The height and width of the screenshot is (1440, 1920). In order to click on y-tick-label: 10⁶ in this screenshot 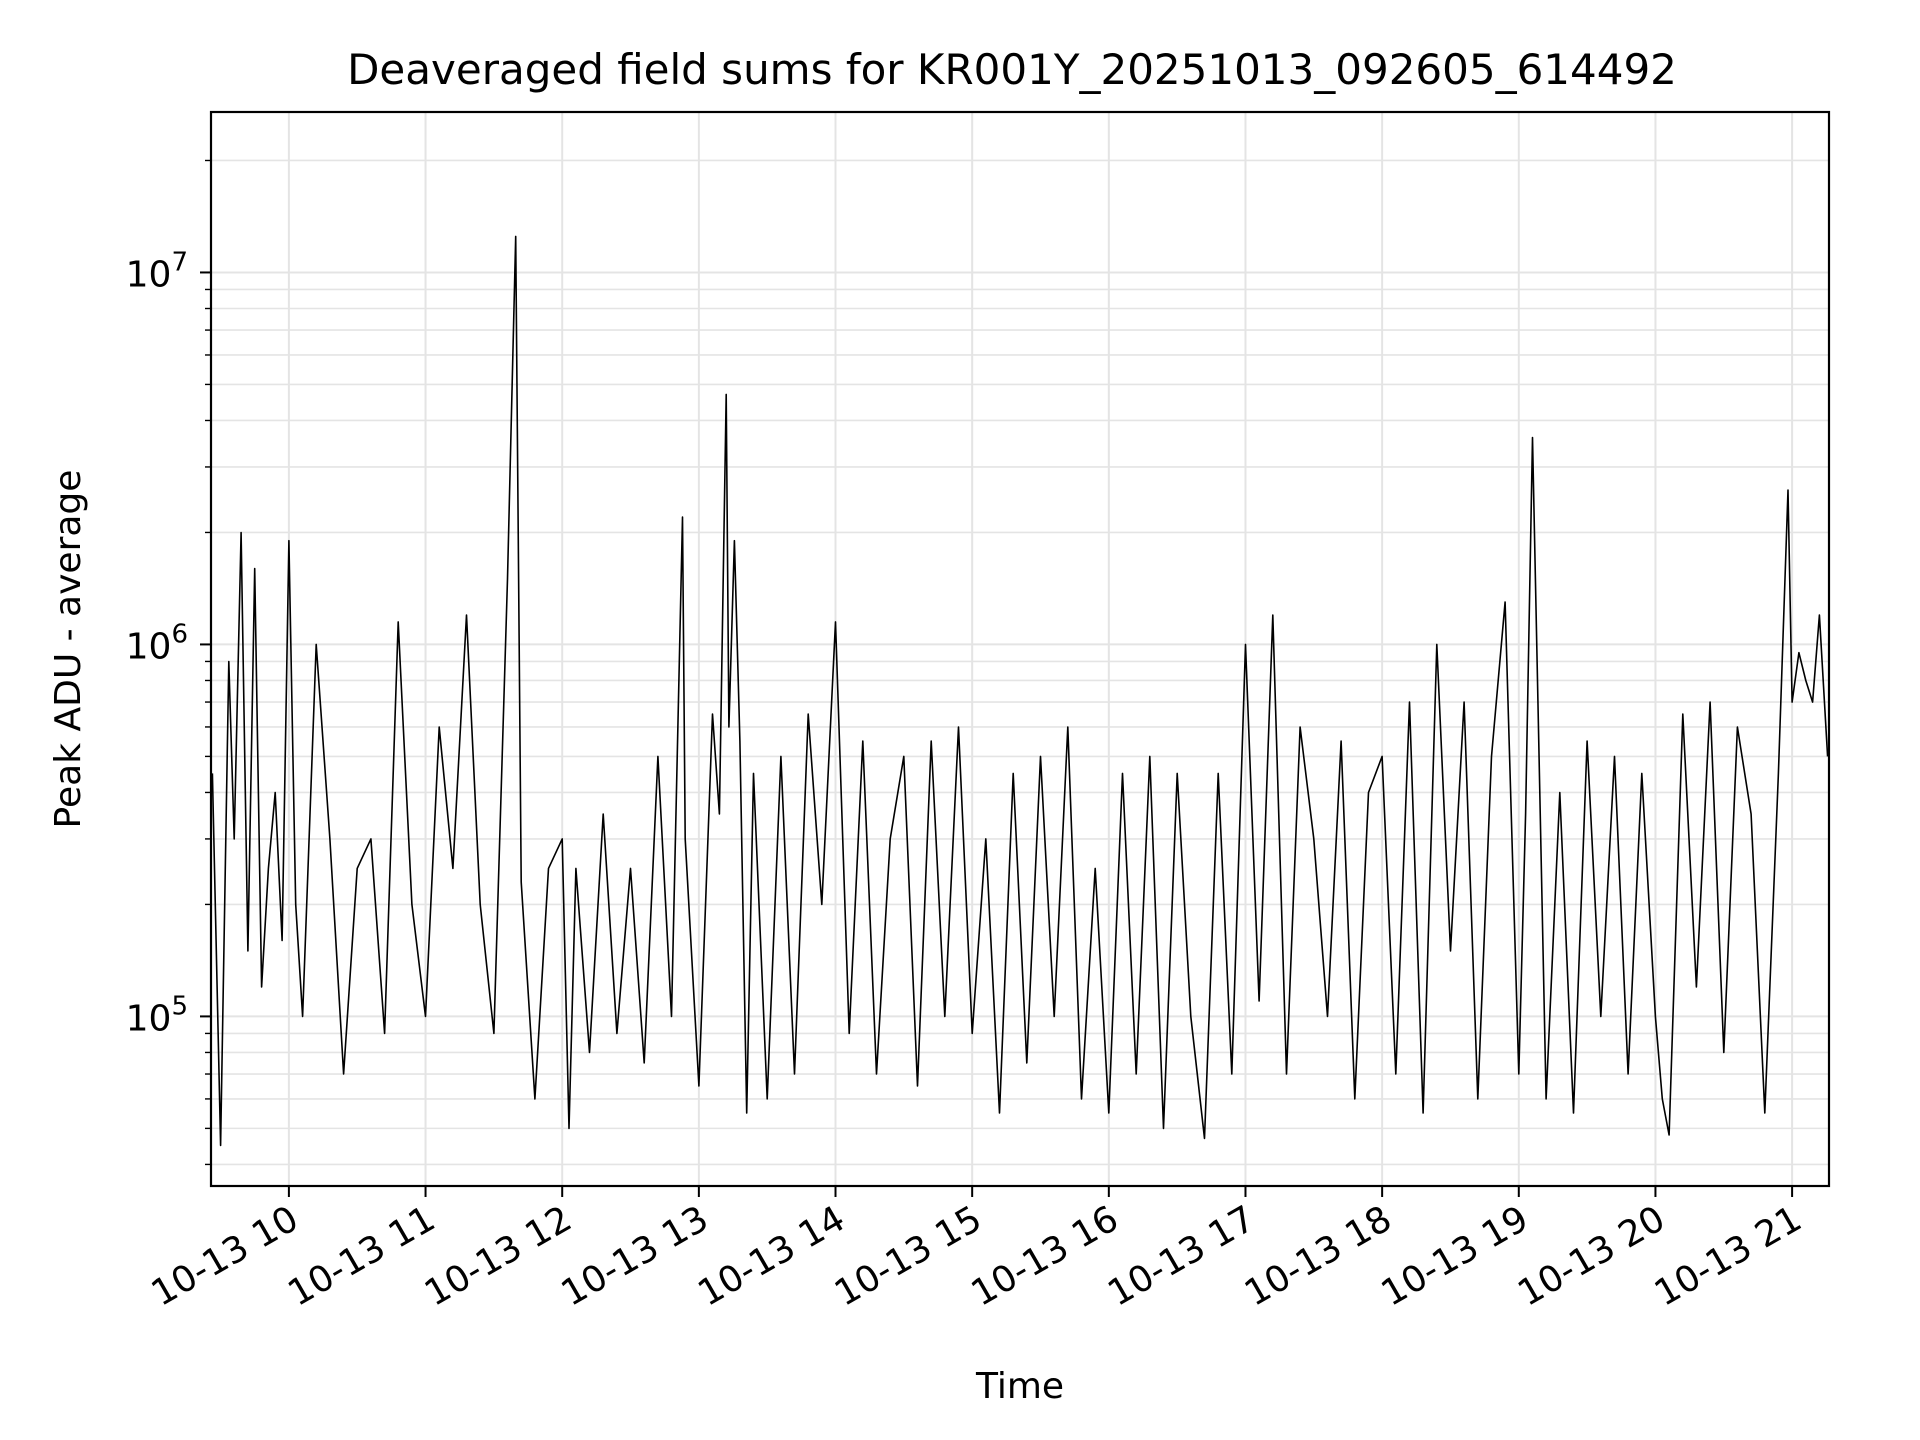, I will do `click(157, 643)`.